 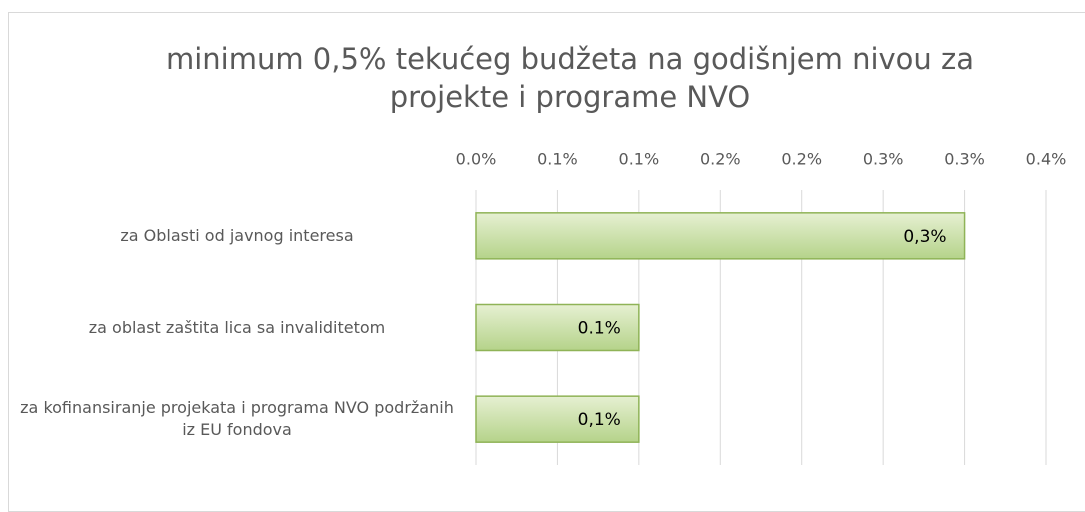 What do you see at coordinates (599, 329) in the screenshot?
I see `value-label: 0.1%` at bounding box center [599, 329].